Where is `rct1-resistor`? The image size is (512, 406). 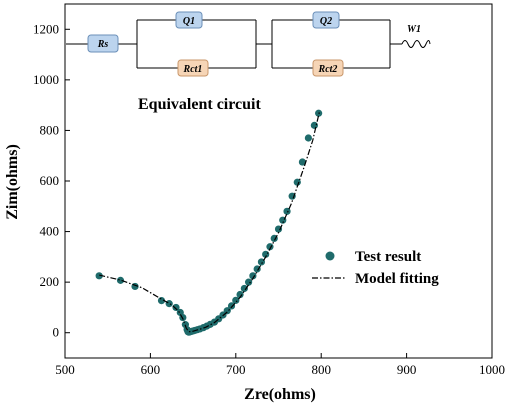 rct1-resistor is located at coordinates (193, 68).